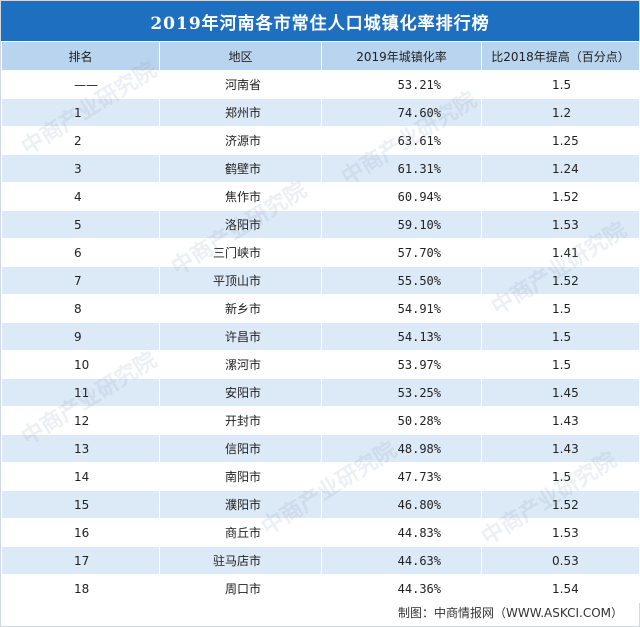 Image resolution: width=640 pixels, height=627 pixels. Describe the element at coordinates (80, 588) in the screenshot. I see `rank-cell: 18` at that location.